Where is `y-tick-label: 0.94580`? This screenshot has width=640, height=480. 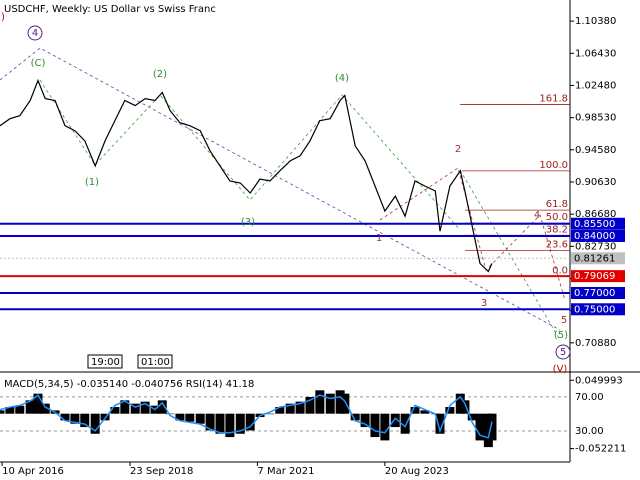
y-tick-label: 0.94580 is located at coordinates (595, 150).